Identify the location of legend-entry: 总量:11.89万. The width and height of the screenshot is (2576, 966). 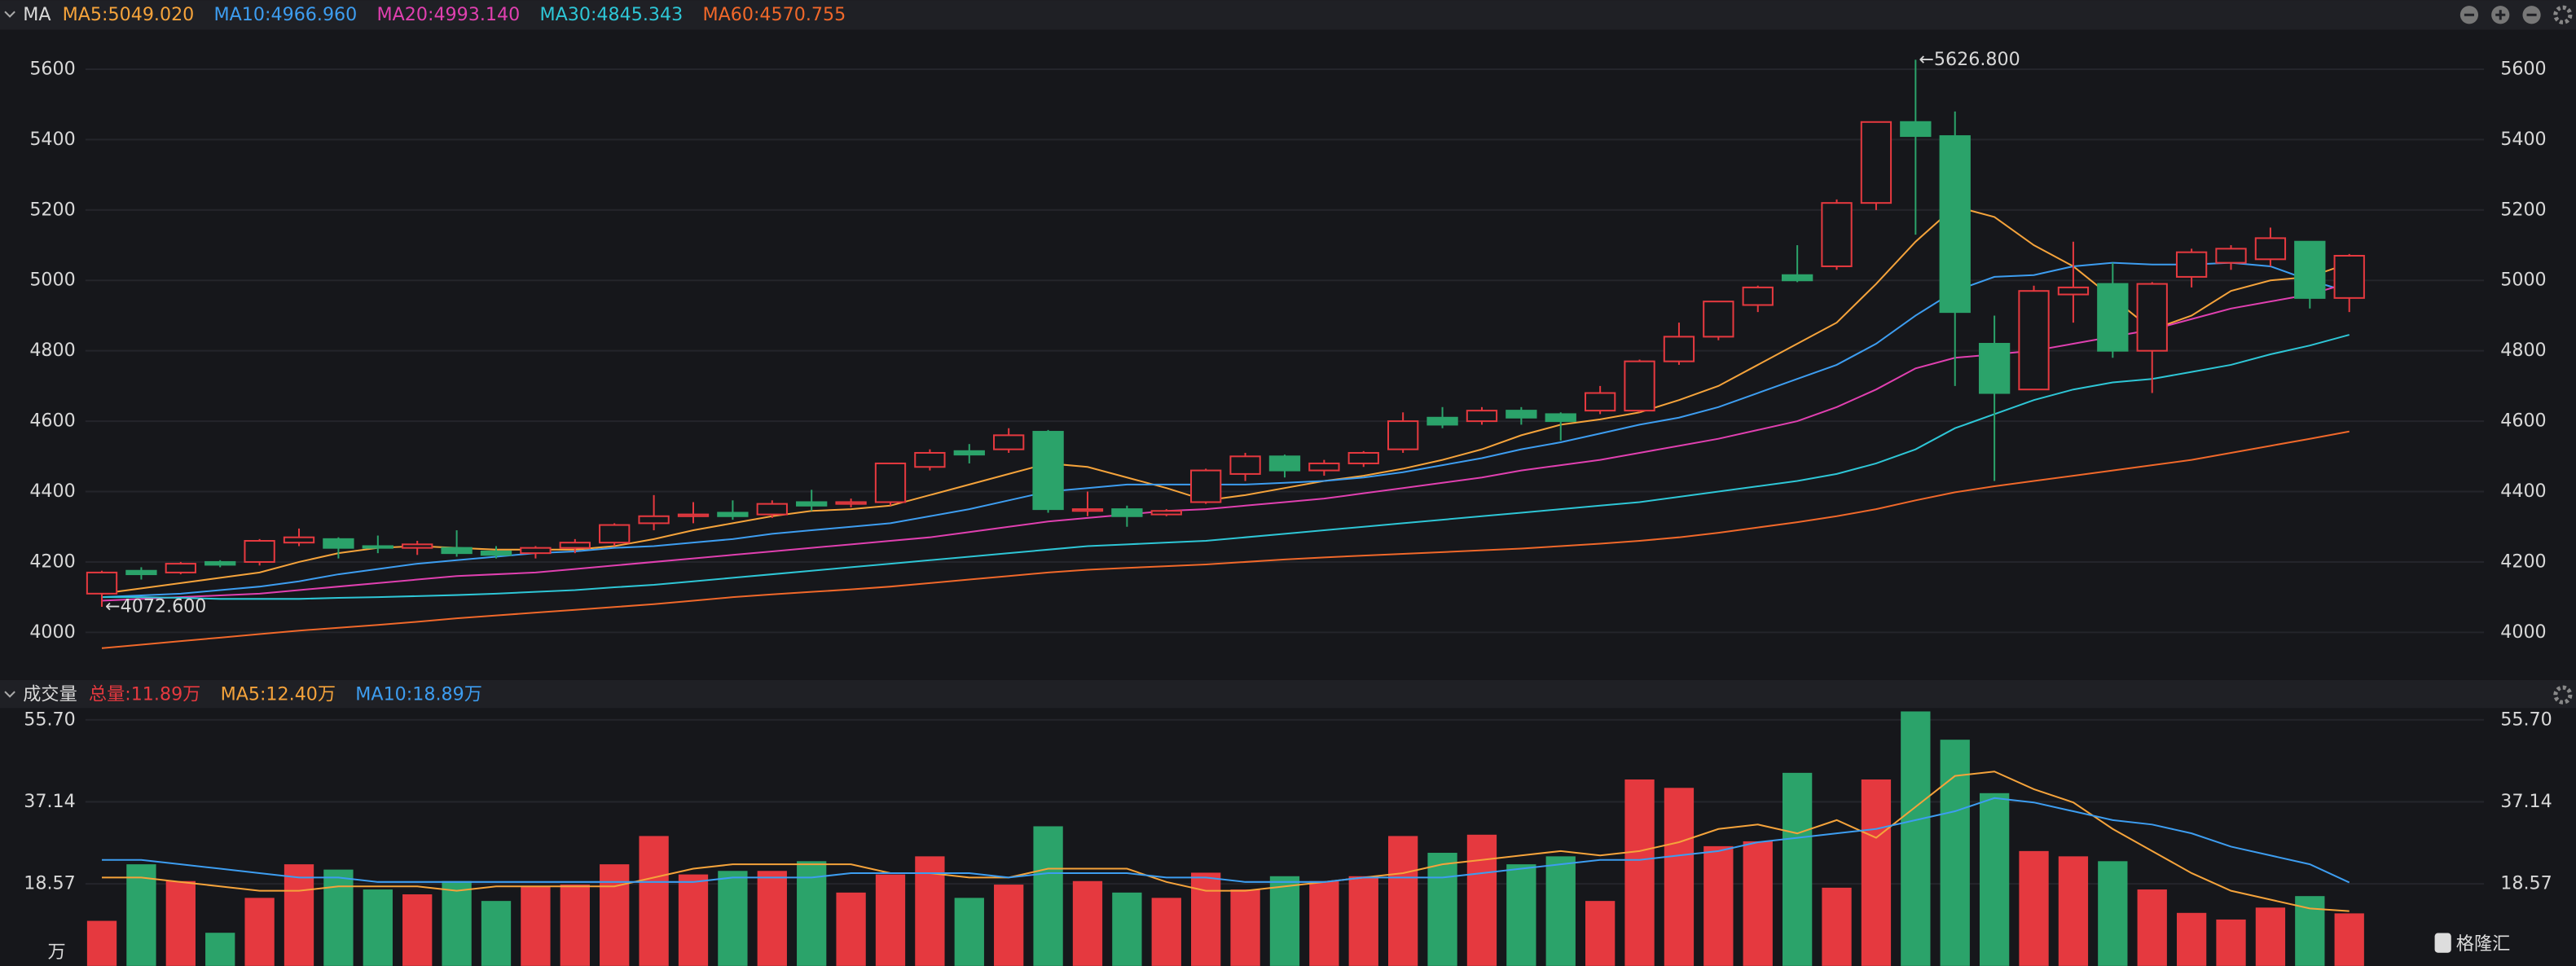
(144, 694).